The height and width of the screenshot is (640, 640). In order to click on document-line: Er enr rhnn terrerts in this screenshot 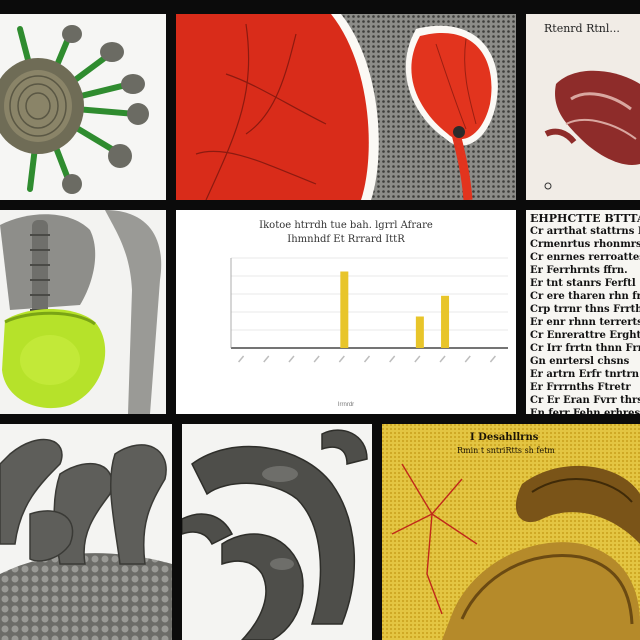, I will do `click(585, 322)`.